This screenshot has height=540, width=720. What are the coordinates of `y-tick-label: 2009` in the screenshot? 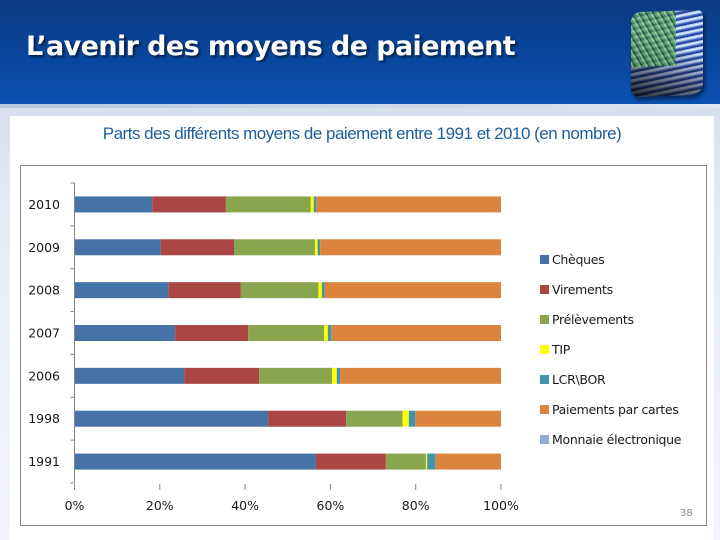 It's located at (44, 247).